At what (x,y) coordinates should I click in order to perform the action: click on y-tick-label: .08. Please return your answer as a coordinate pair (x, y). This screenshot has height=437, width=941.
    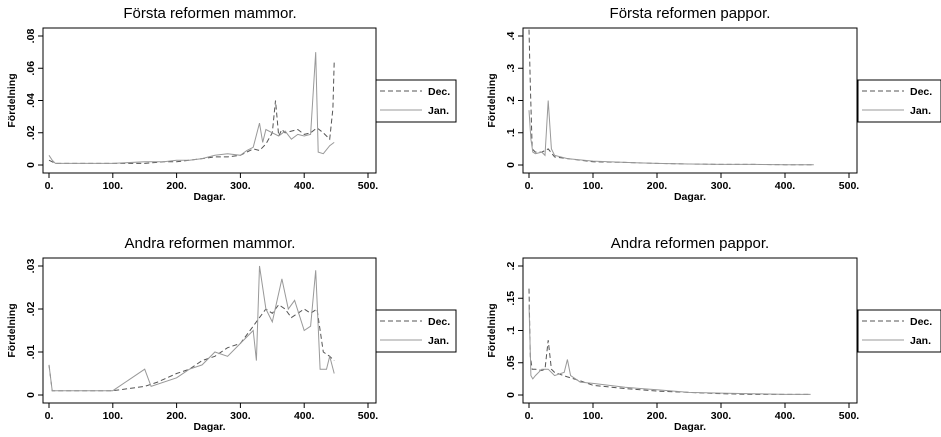
    Looking at the image, I should click on (31, 36).